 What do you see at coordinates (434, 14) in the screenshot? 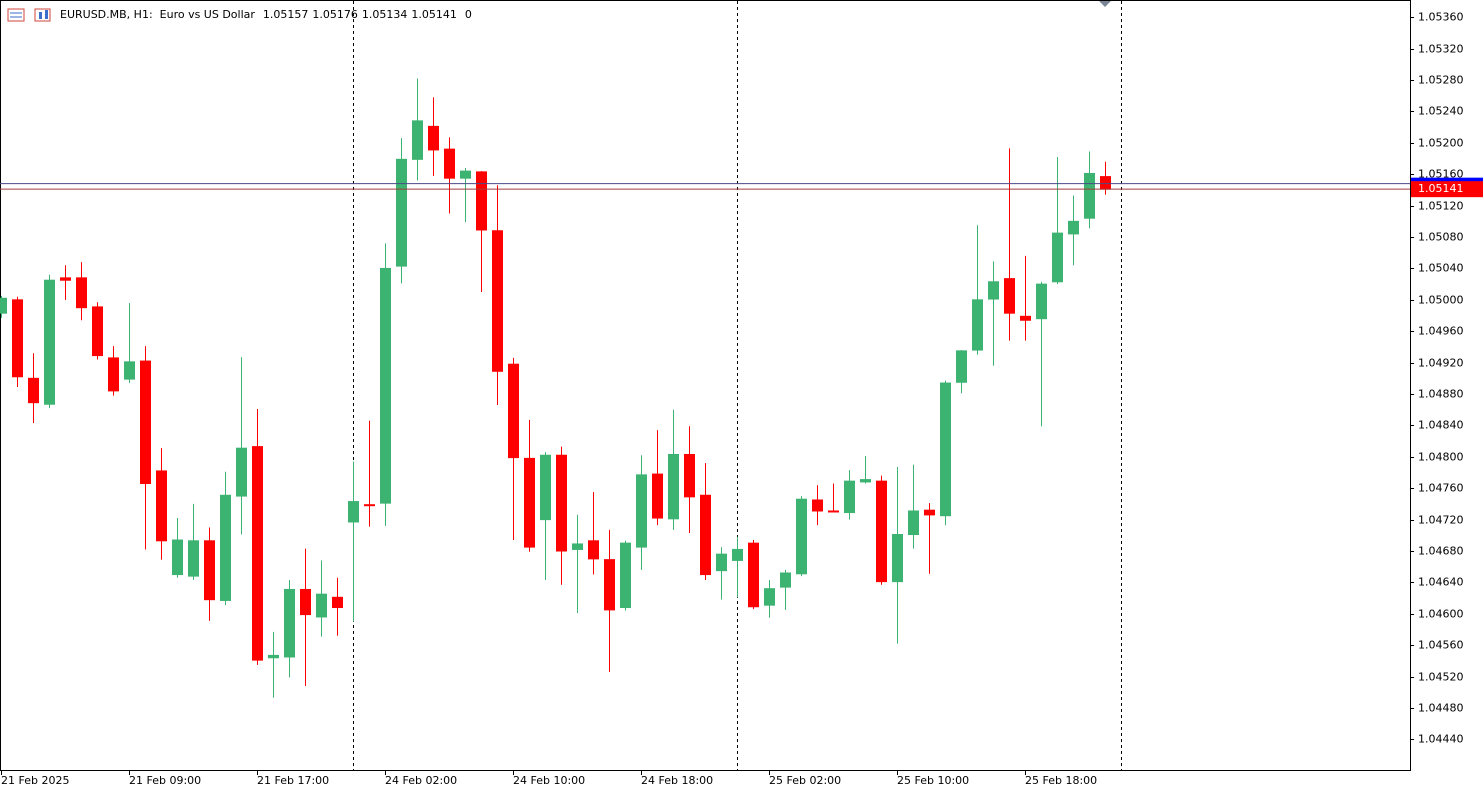
I see `header-close: 1.05141` at bounding box center [434, 14].